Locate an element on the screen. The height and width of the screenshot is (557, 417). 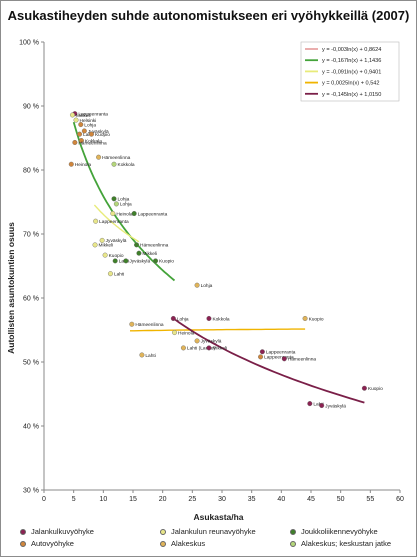
x-tick-label: 0 is located at coordinates (44, 499).